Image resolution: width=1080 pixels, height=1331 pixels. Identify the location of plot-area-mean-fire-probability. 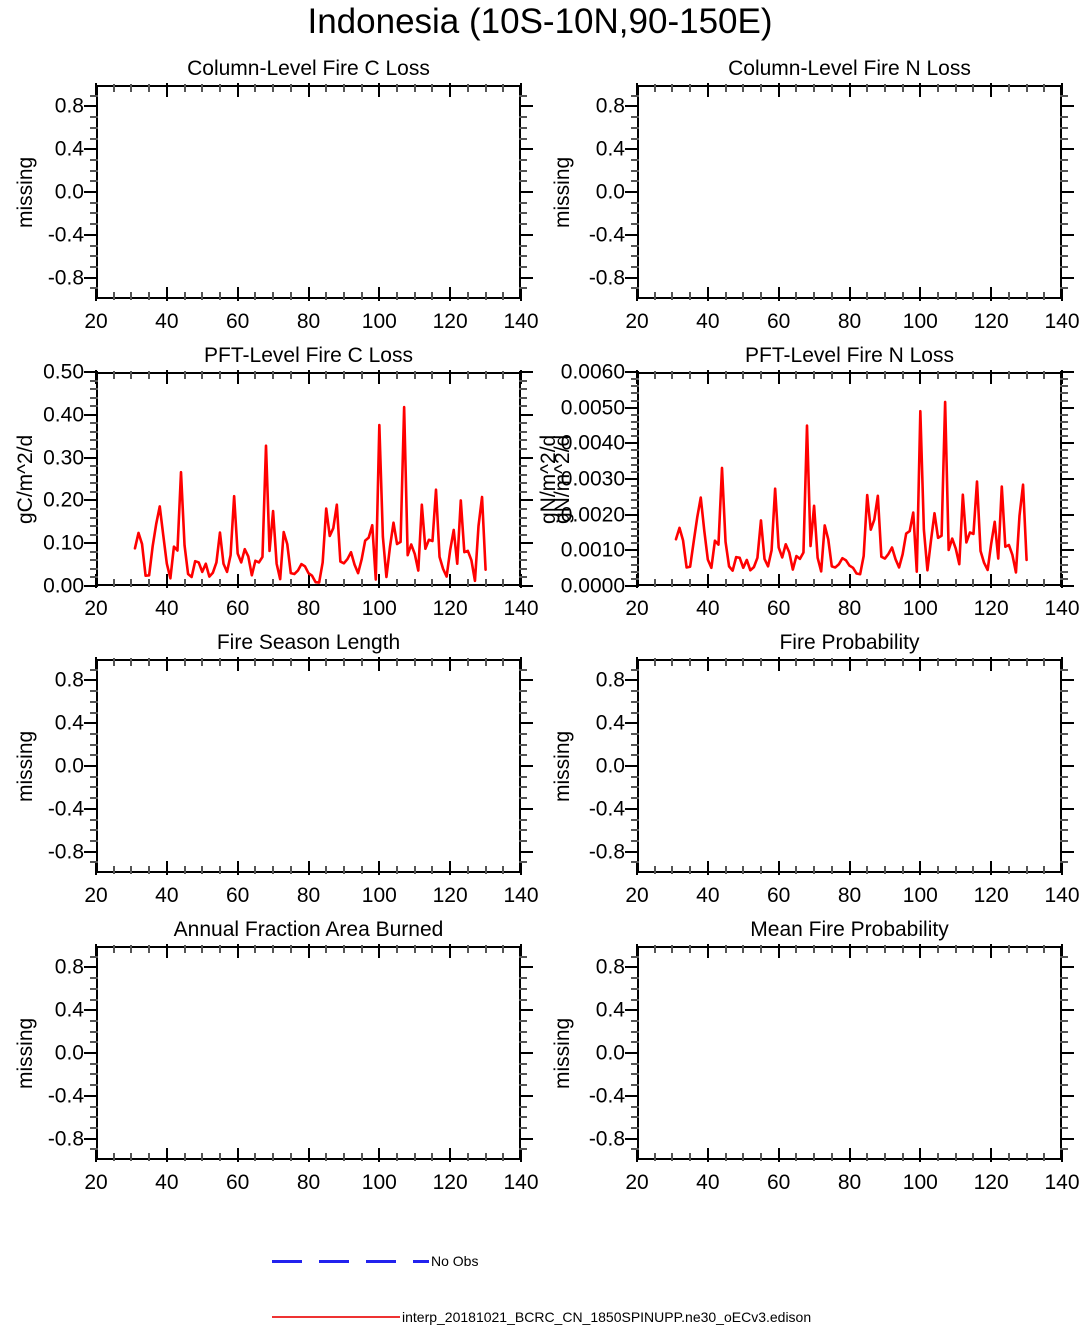
(849, 1053).